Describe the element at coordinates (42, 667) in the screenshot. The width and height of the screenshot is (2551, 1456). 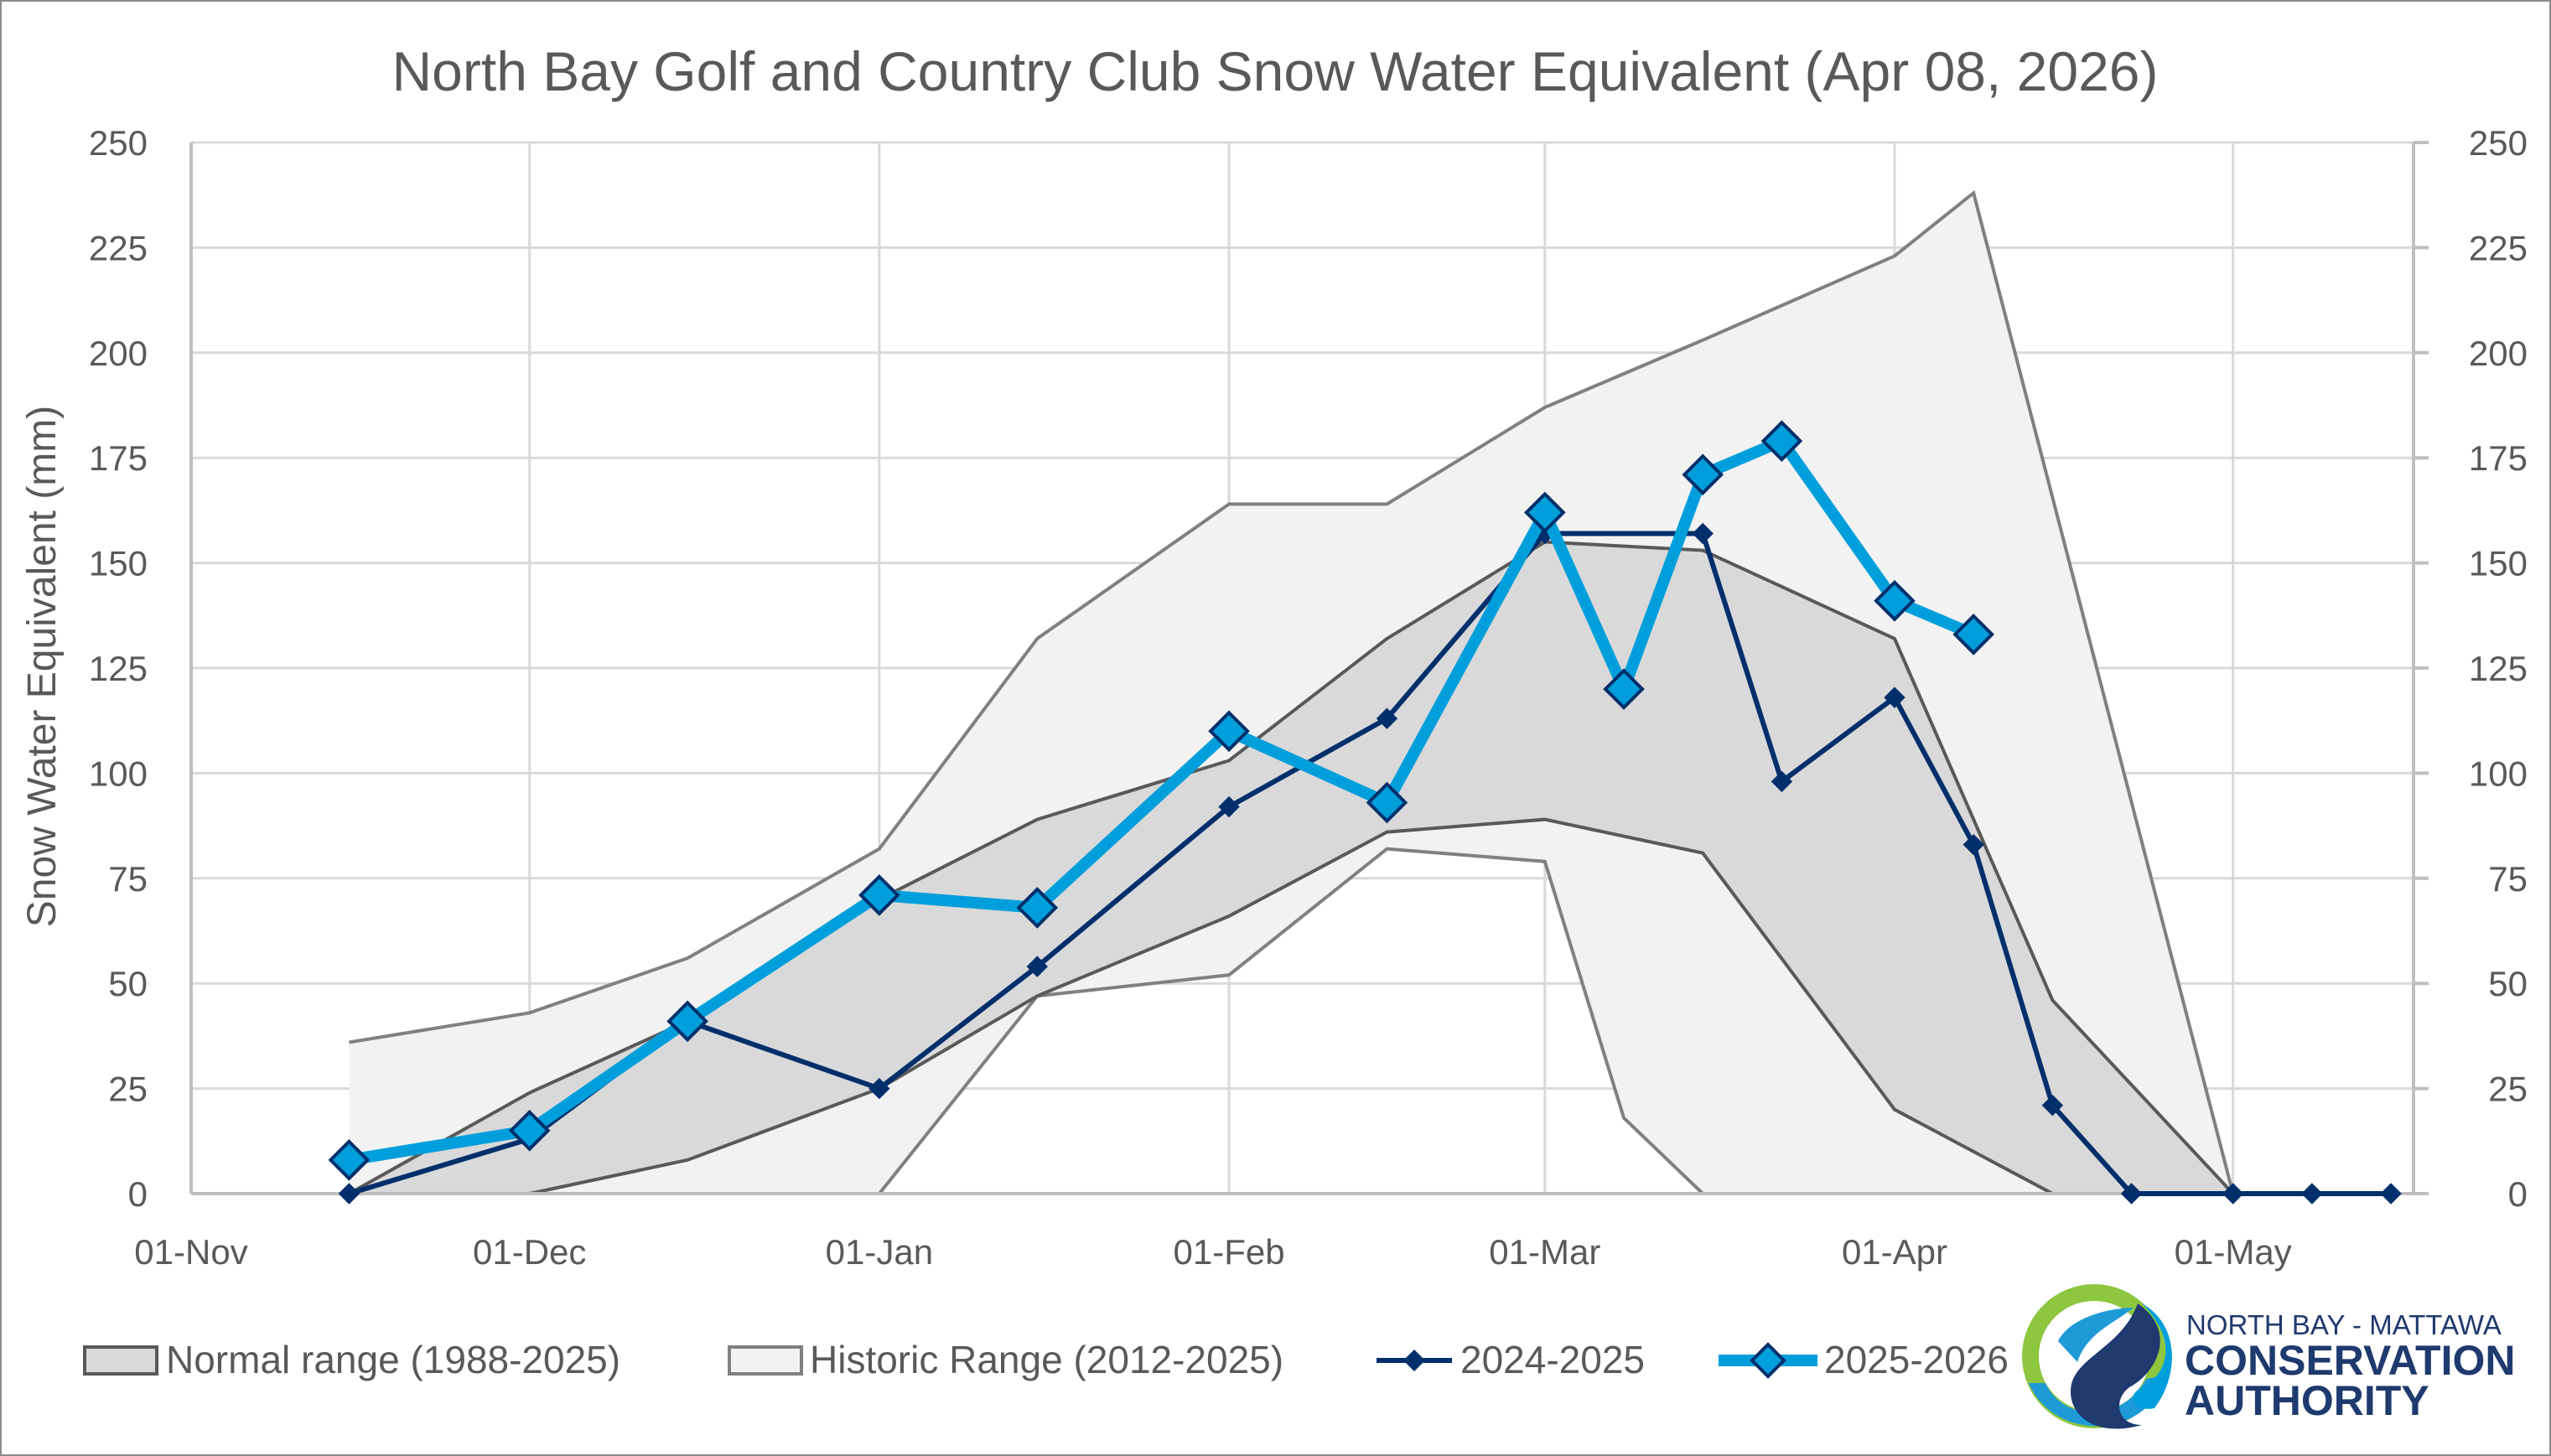
I see `y-axis-label: Snow Water Equivalent (mm)` at that location.